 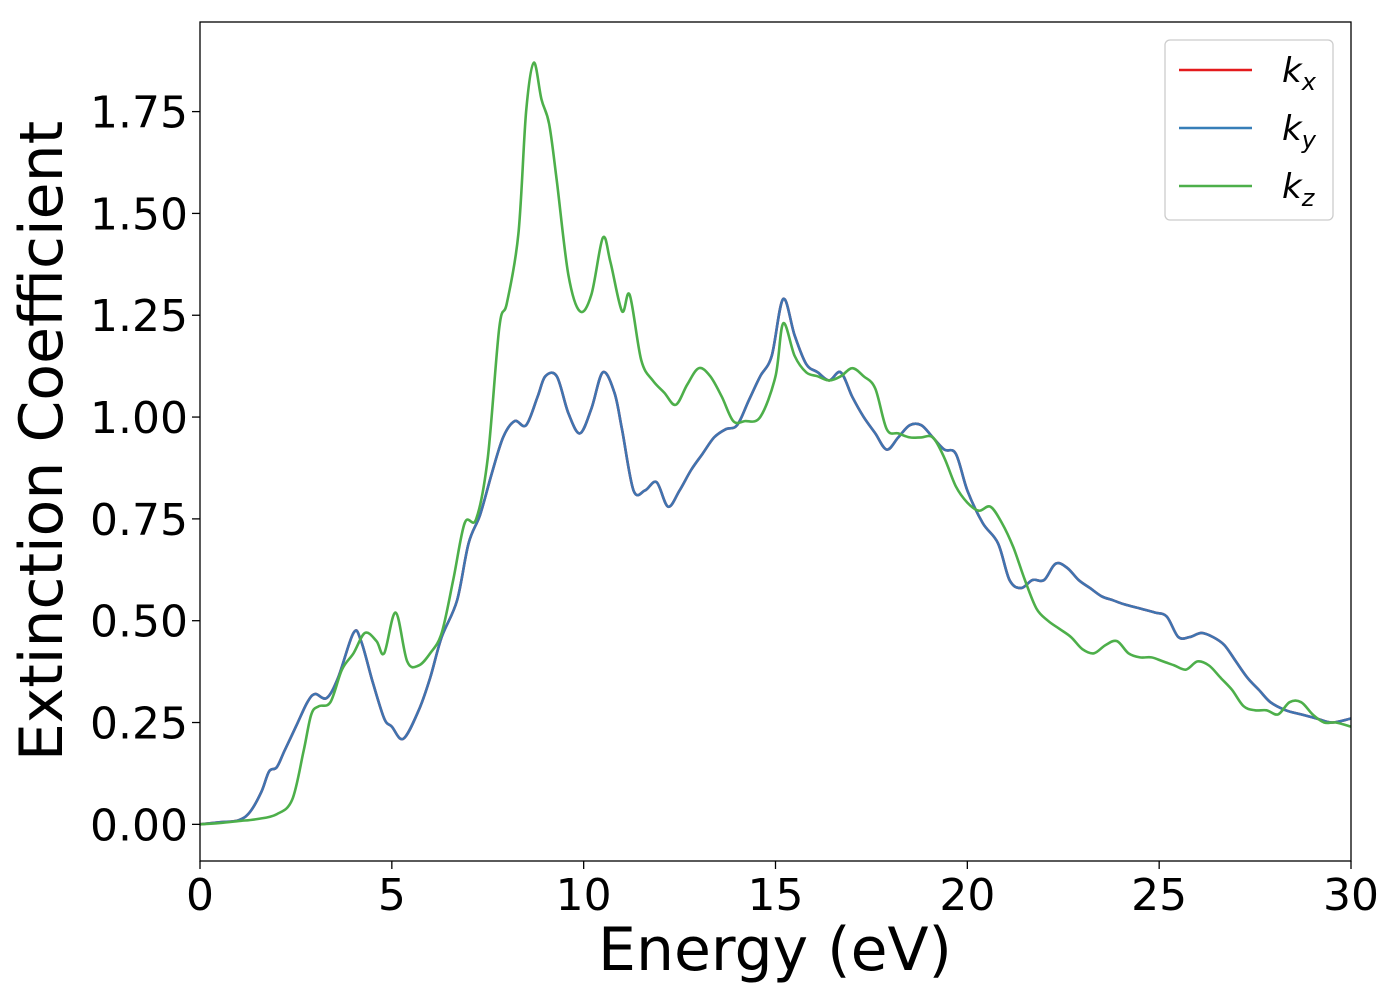 What do you see at coordinates (145, 469) in the screenshot?
I see `y-axis: 0.00 0.25 0.50 0.75 1.00 1.25 1.50 1.75` at bounding box center [145, 469].